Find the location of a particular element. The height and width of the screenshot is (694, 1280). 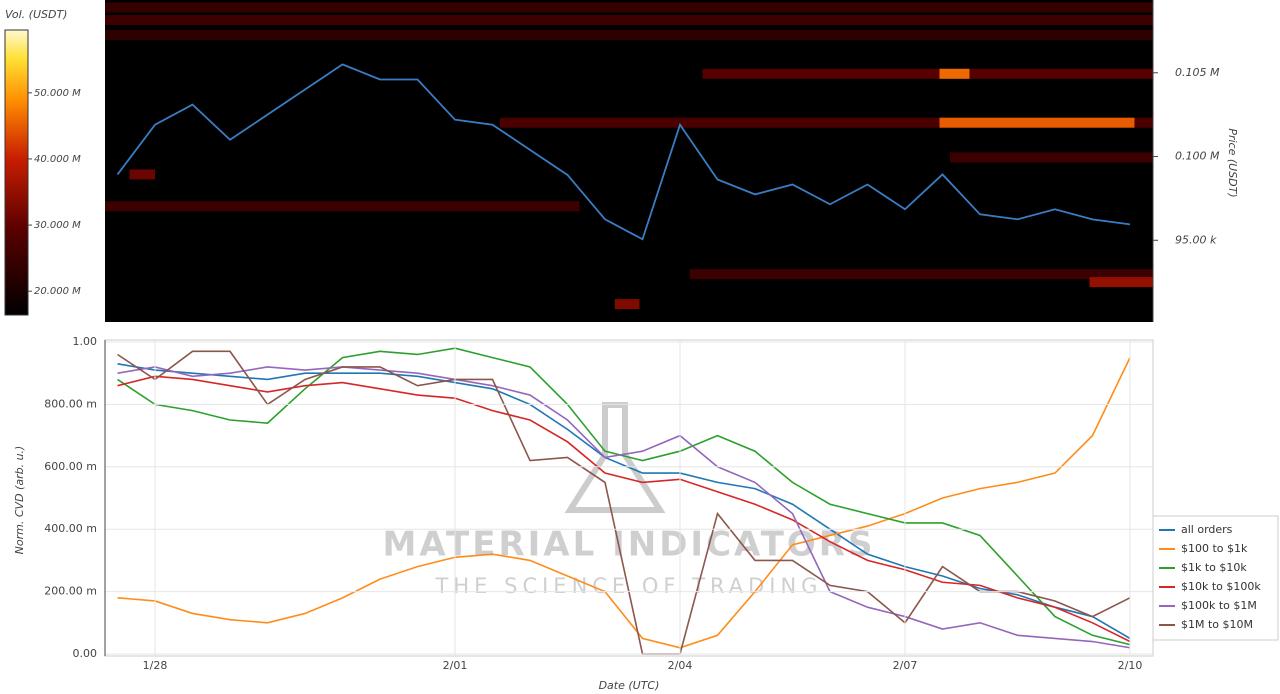

colorbar-label: Vol. (USDT) is located at coordinates (36, 14).